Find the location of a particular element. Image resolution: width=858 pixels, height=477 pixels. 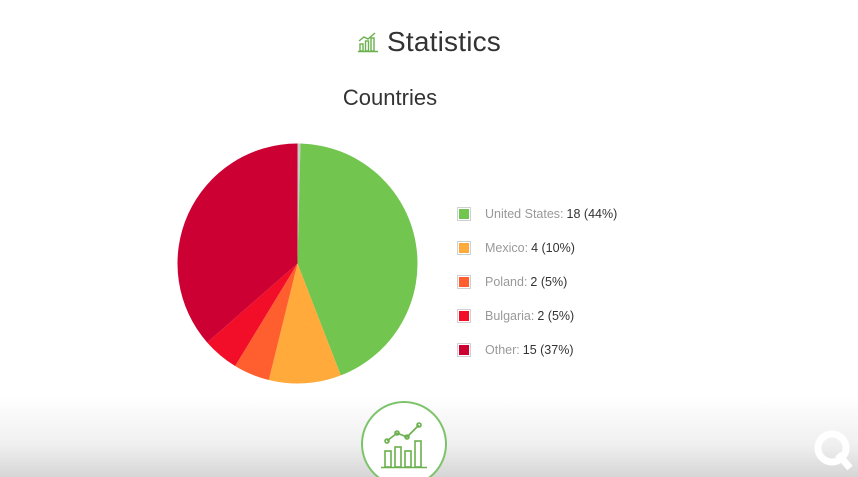

legend-item-poland: Poland:2 (5%) is located at coordinates (537, 282).